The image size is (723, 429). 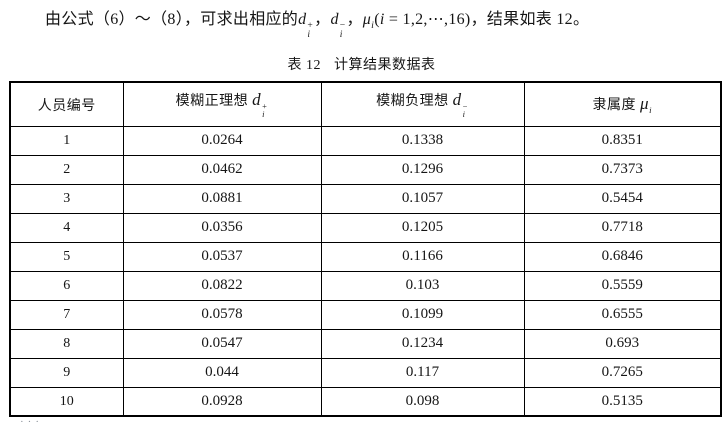 What do you see at coordinates (66, 198) in the screenshot?
I see `cell-personnel-id: 3` at bounding box center [66, 198].